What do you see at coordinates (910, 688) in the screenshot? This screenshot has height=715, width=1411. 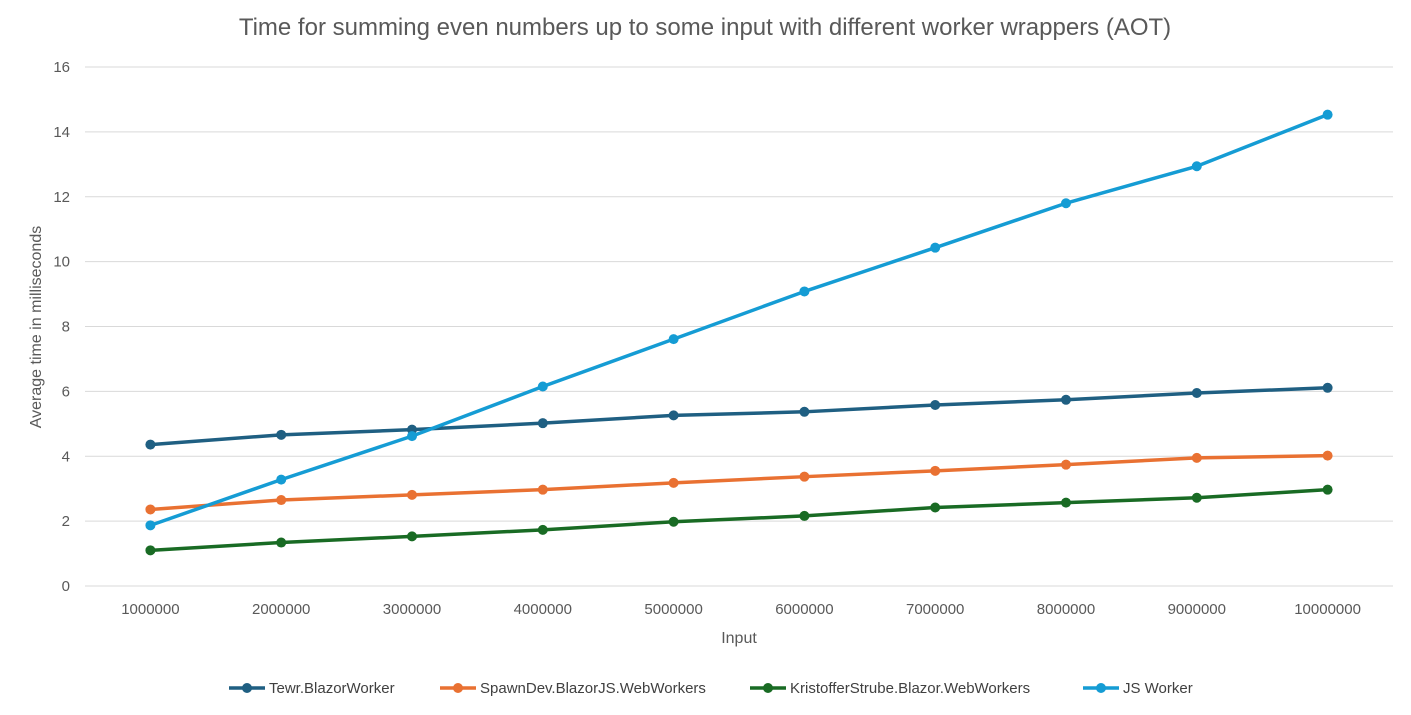 I see `legend-label: KristofferStrube.Blazor.WebWorkers` at bounding box center [910, 688].